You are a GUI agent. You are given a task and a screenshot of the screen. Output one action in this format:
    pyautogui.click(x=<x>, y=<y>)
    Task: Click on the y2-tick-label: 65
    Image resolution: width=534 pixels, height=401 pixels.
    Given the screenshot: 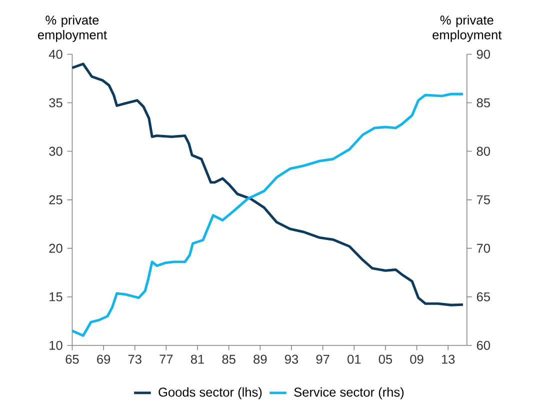 What is the action you would take?
    pyautogui.click(x=483, y=297)
    